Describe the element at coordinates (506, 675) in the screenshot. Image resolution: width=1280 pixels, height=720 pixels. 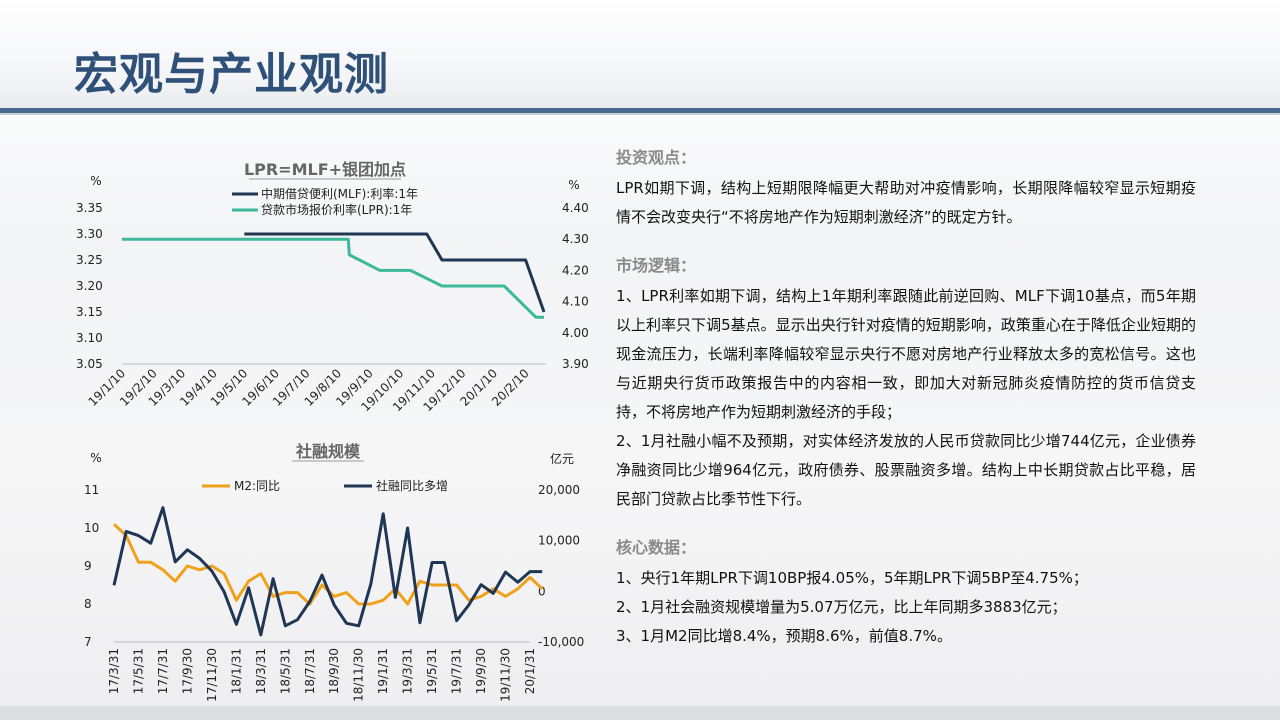
I see `x-tick-label: 19/11/30` at that location.